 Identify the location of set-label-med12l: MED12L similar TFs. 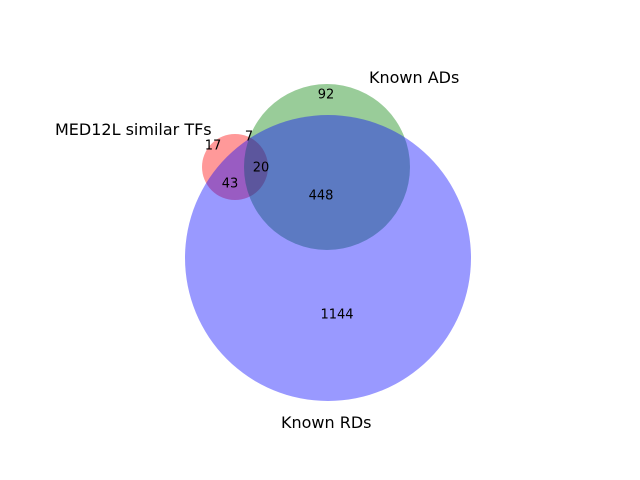
(133, 129).